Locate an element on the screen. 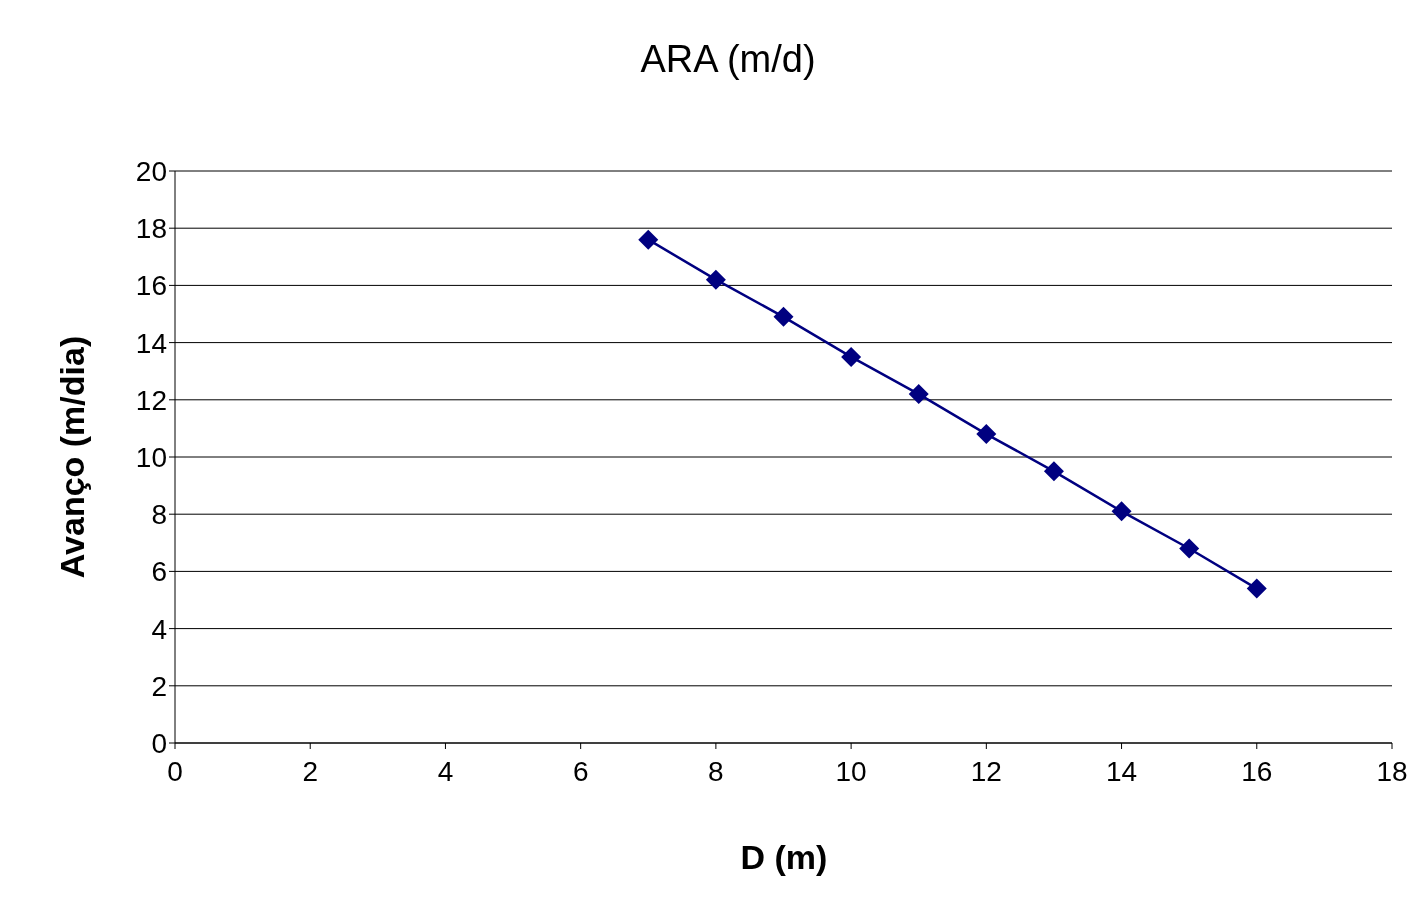  y-axis-title: Avanço (m/dia) is located at coordinates (72, 457).